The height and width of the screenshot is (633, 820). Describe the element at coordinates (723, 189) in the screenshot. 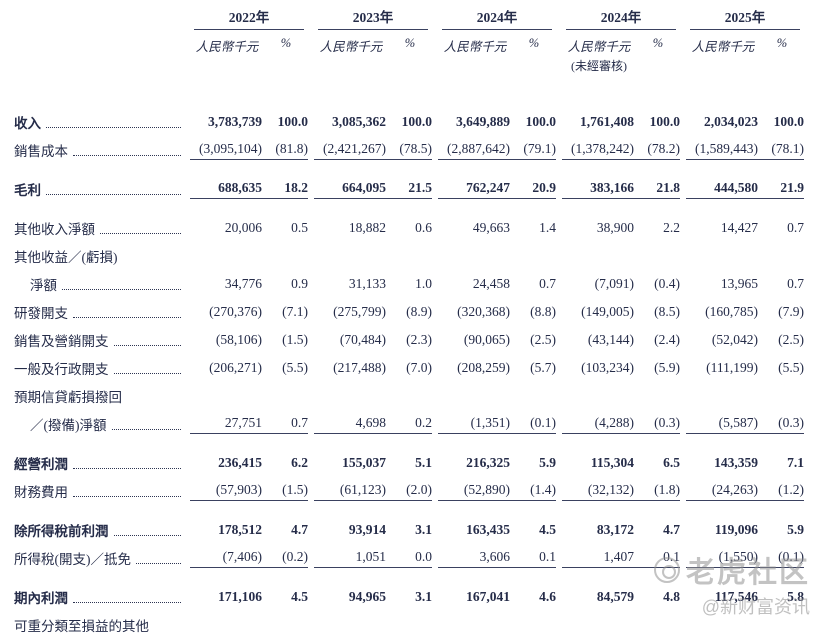

I see `amount-cell: 444,580` at that location.